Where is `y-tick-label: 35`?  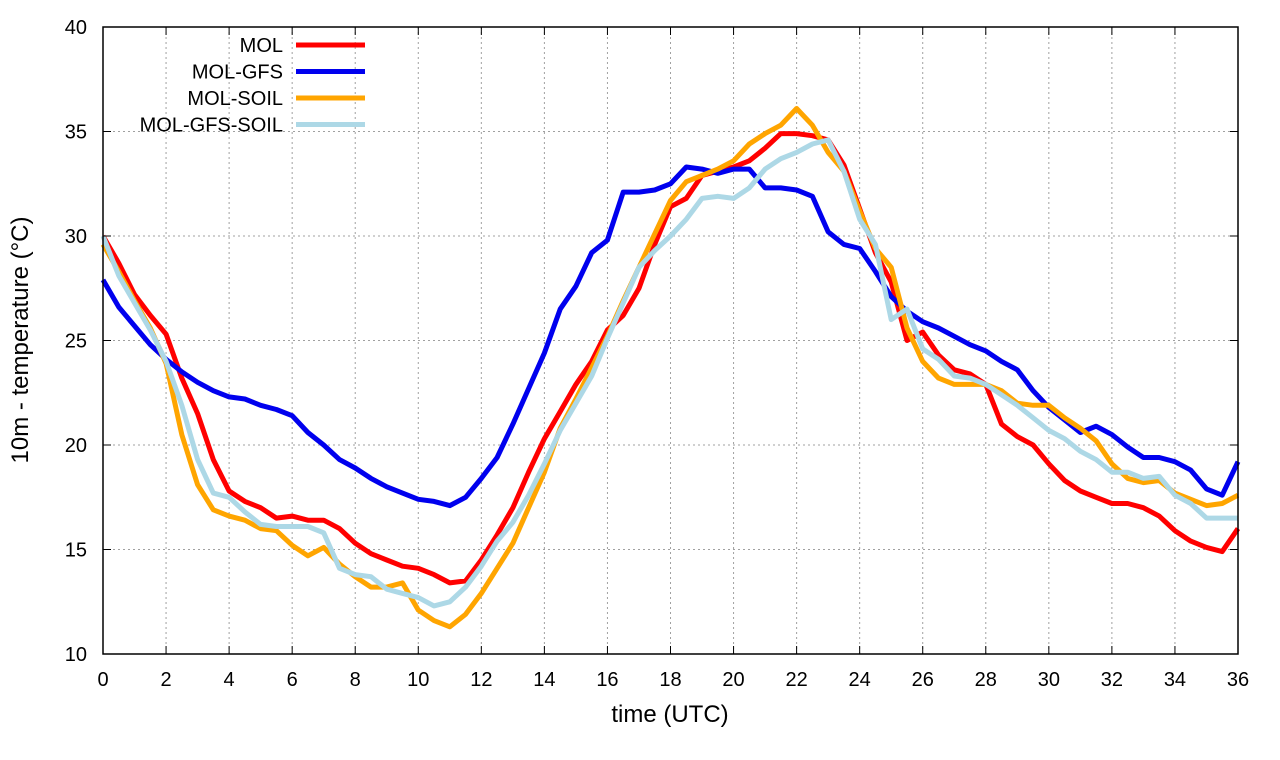 y-tick-label: 35 is located at coordinates (76, 133).